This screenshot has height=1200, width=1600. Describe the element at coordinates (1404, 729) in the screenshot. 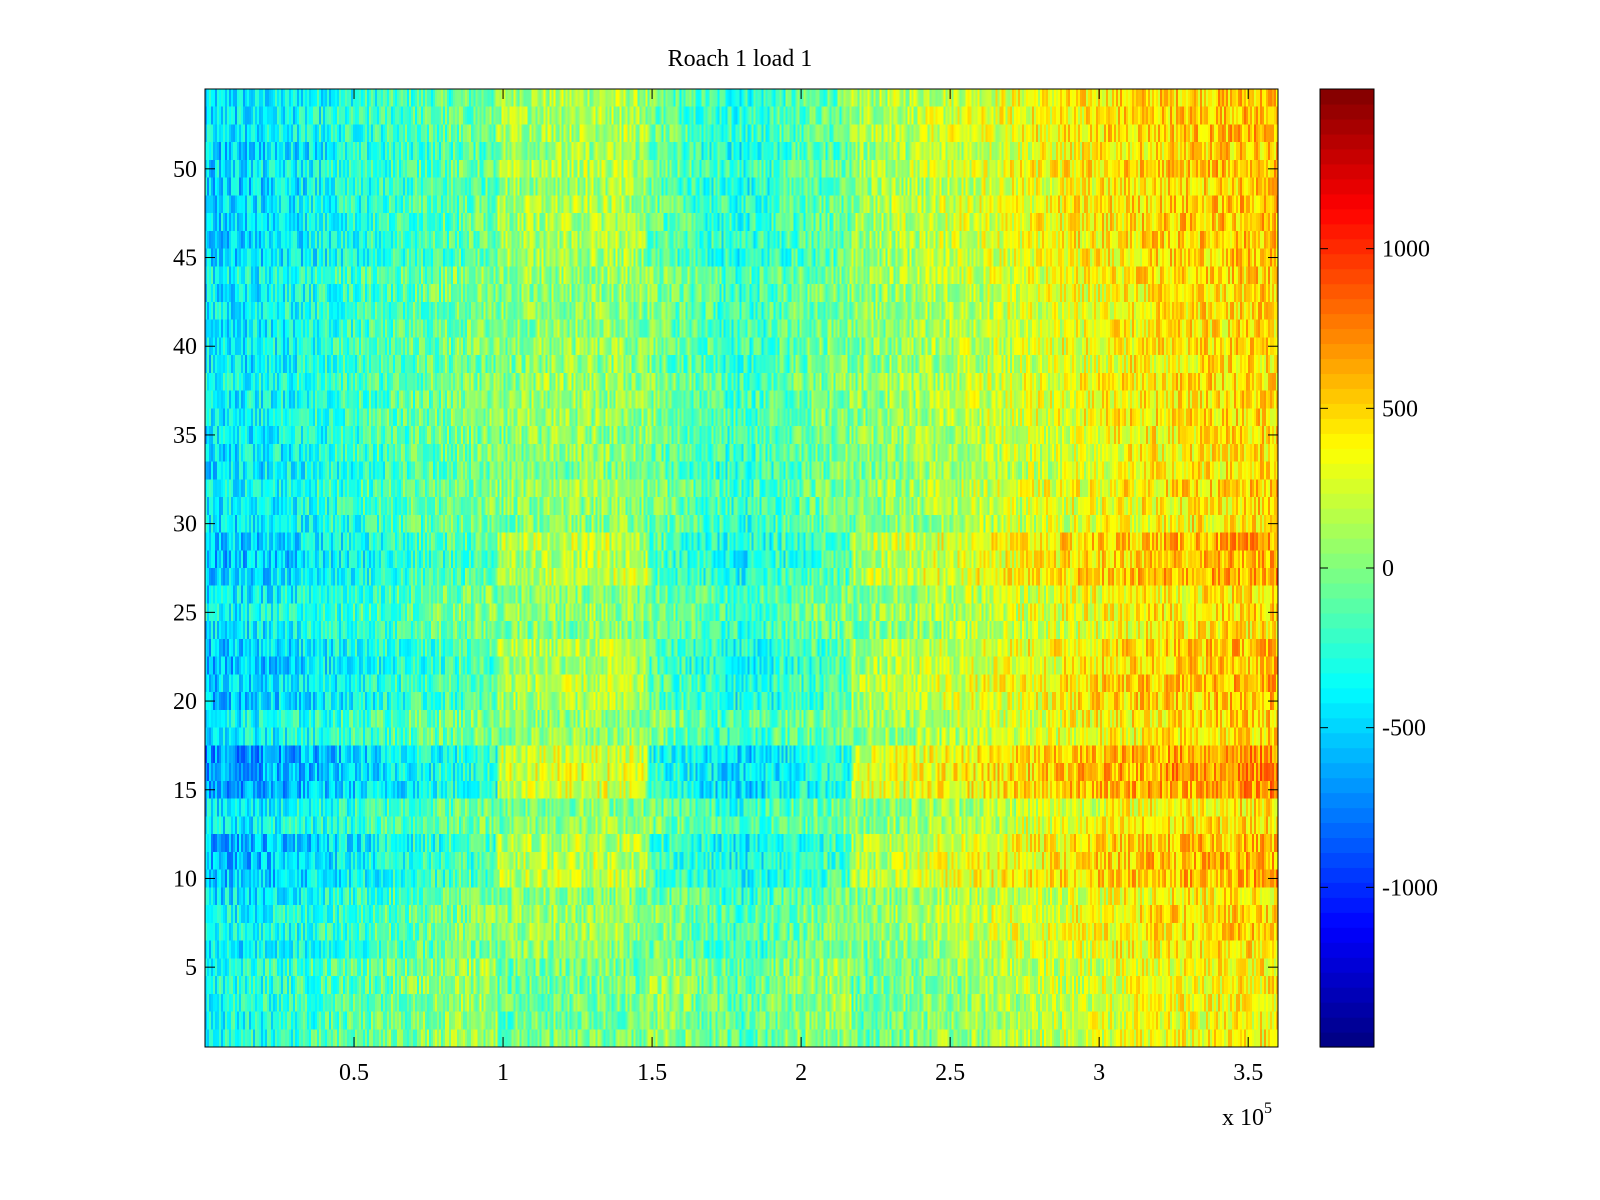

I see `colorbar-tick-label: -500` at that location.